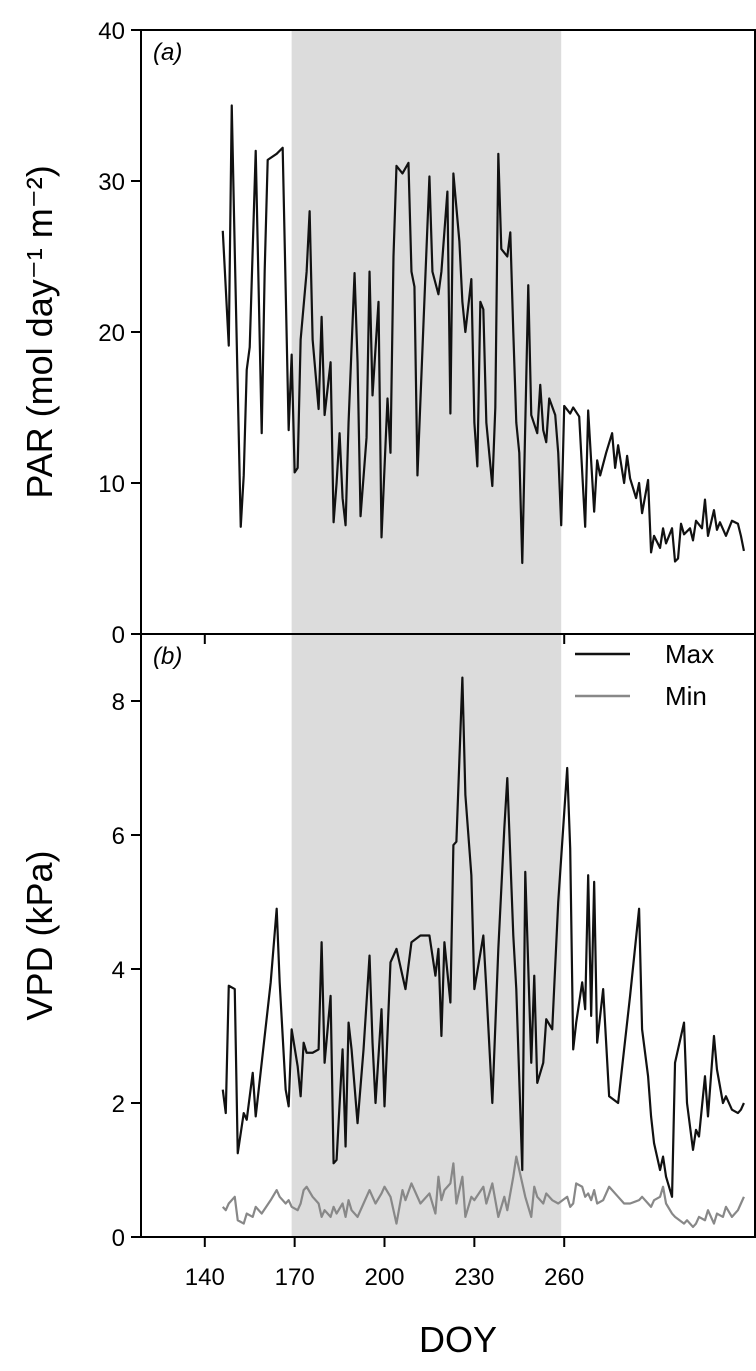 The image size is (756, 1371). I want to click on y-tick-label: 40, so click(111, 31).